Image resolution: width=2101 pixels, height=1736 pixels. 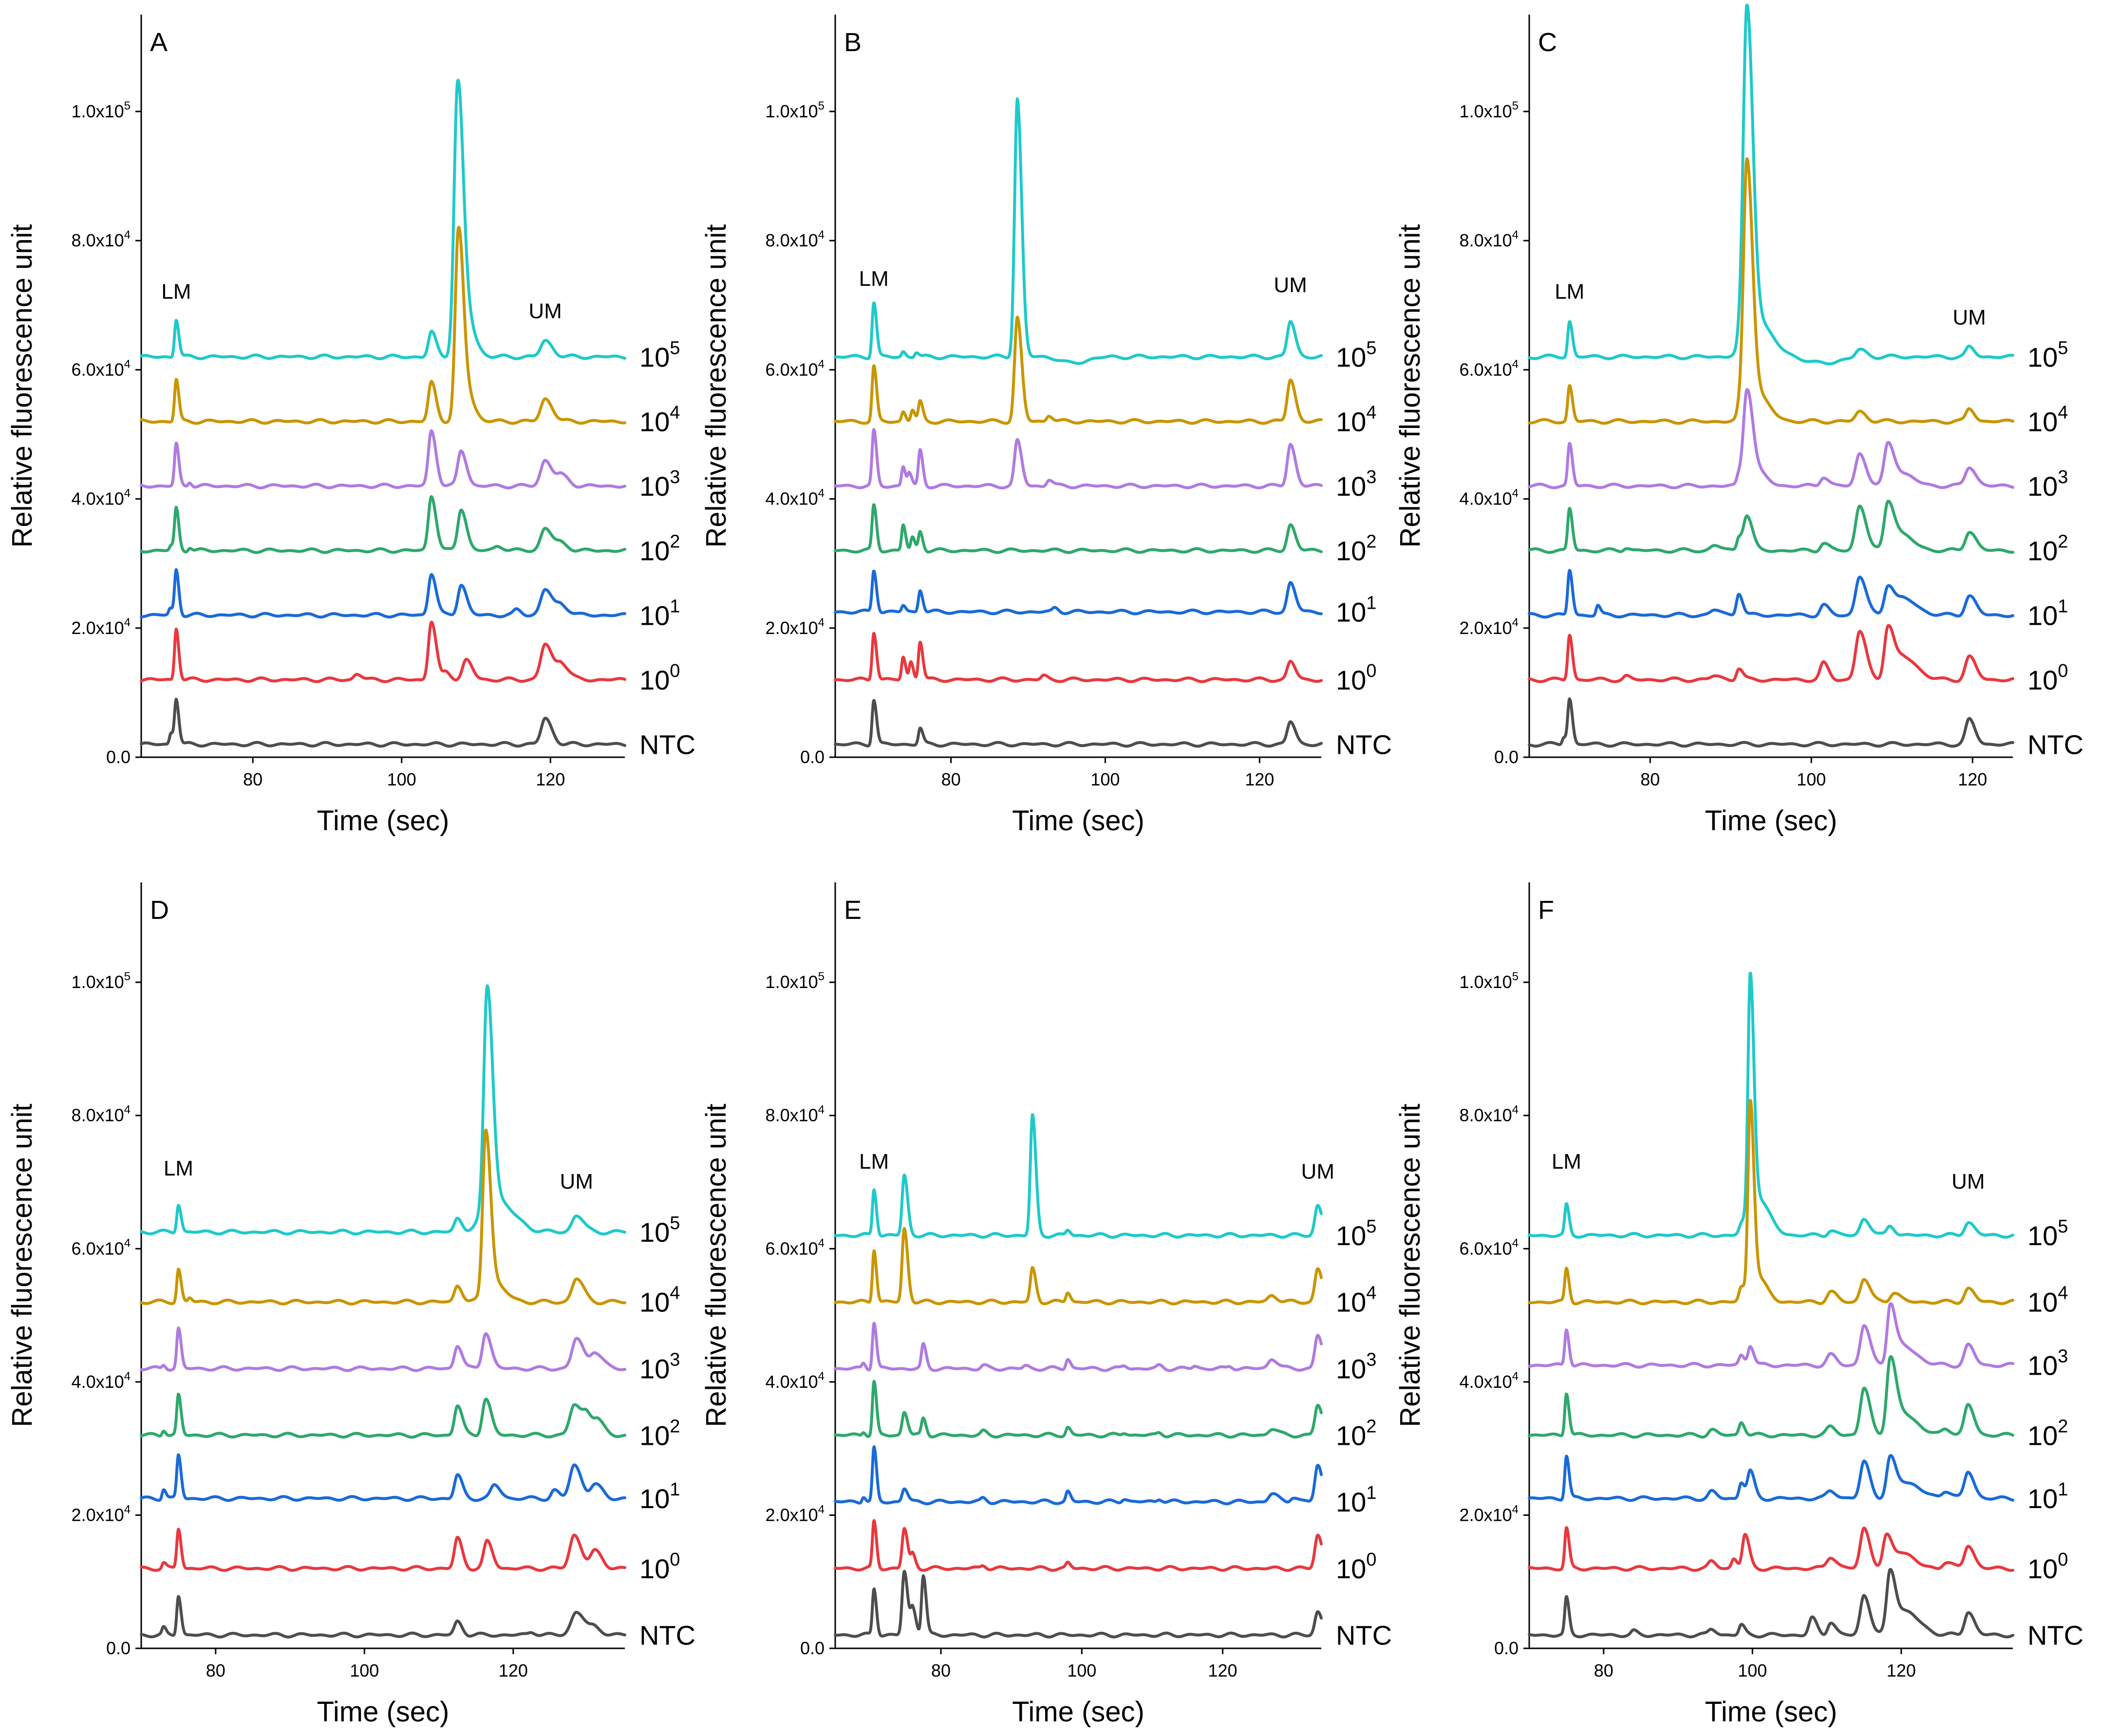 I want to click on panel-letter: A, so click(x=159, y=42).